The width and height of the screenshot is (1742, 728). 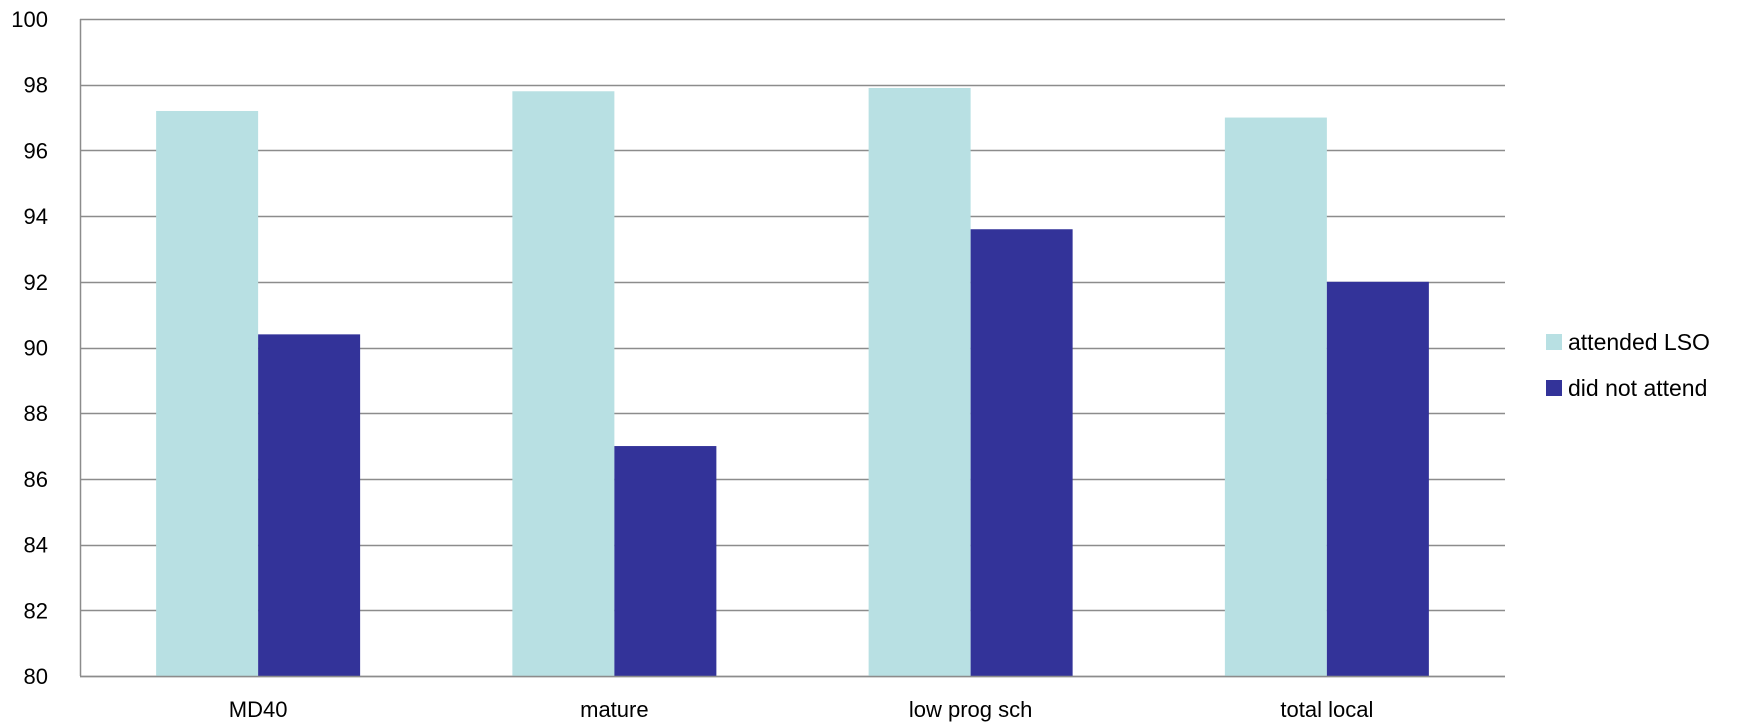 What do you see at coordinates (563, 383) in the screenshot?
I see `bar-attended-lso-mature` at bounding box center [563, 383].